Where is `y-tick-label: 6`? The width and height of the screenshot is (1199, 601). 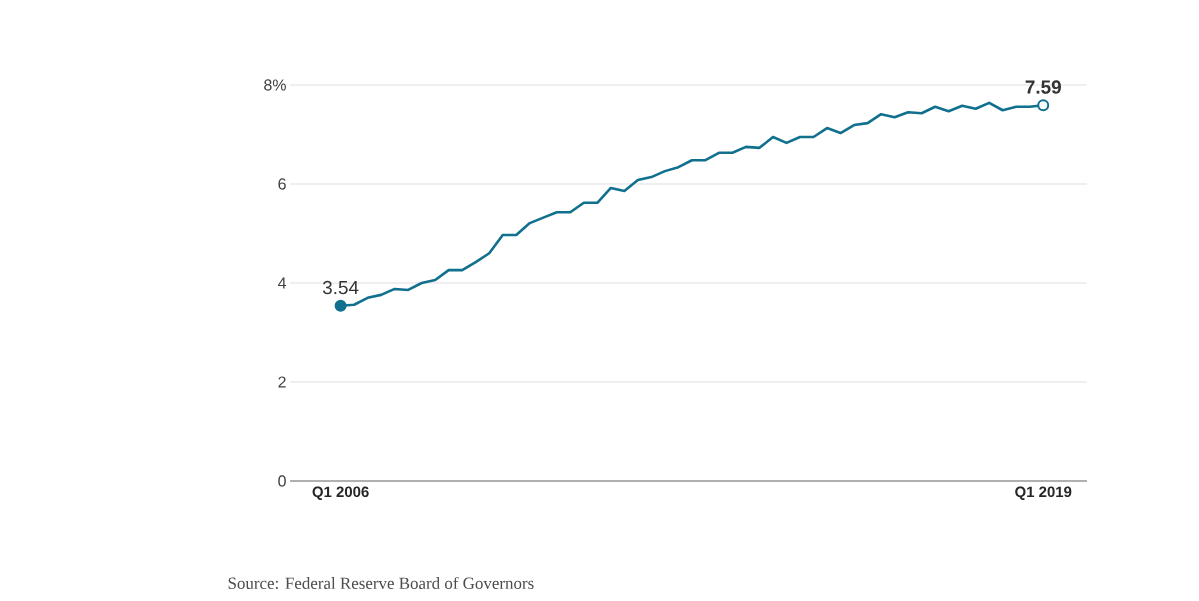 y-tick-label: 6 is located at coordinates (282, 184).